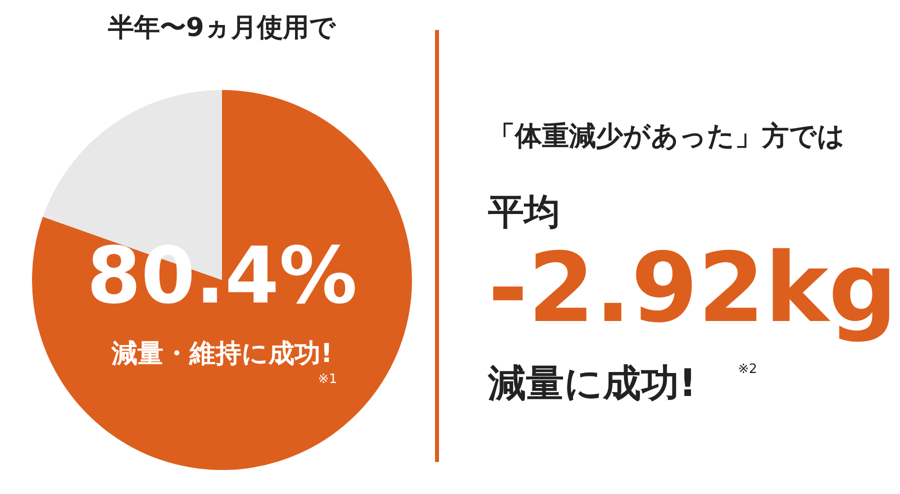  I want to click on chart-title: 半年〜9ヵ月使用で, so click(222, 28).